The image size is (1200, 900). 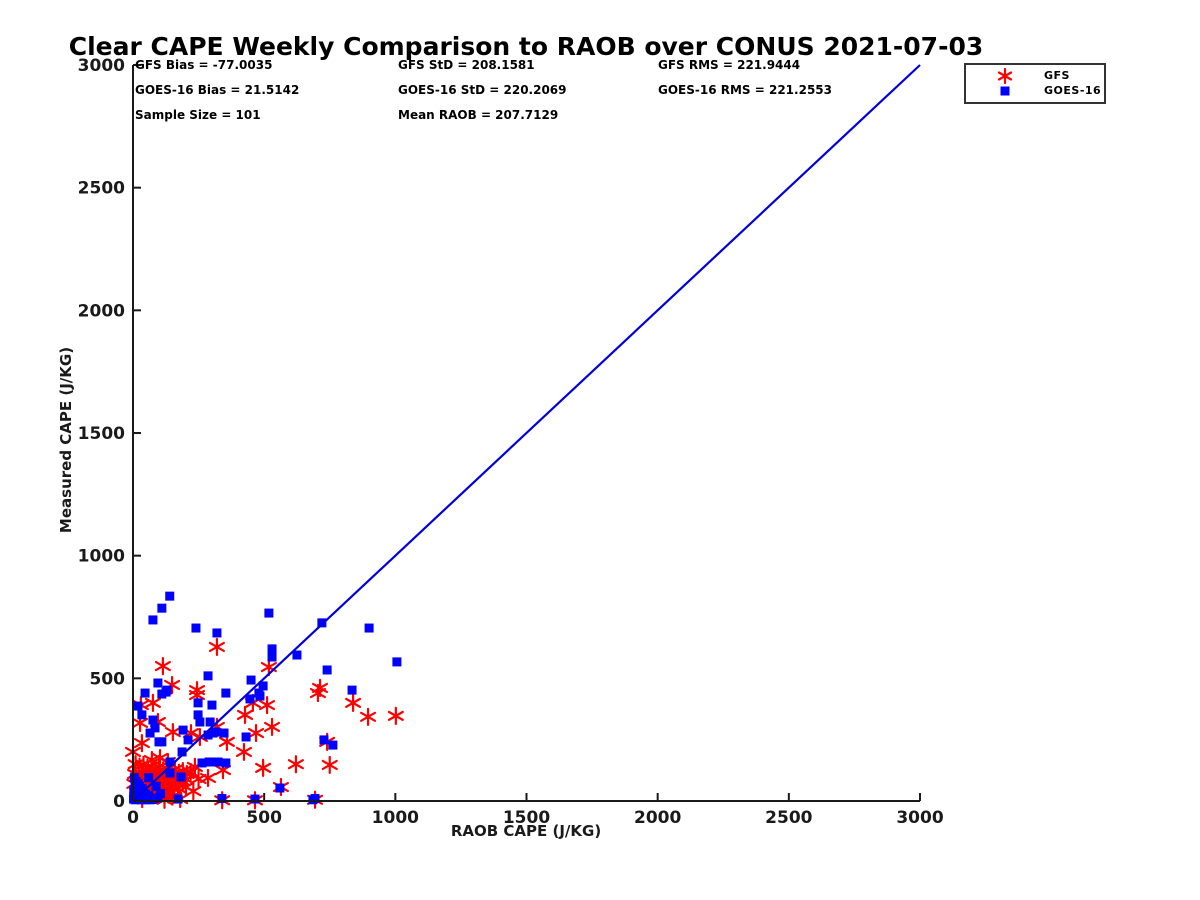 I want to click on stat-goes-std: GOES-16 StD = 220.2069, so click(x=482, y=90).